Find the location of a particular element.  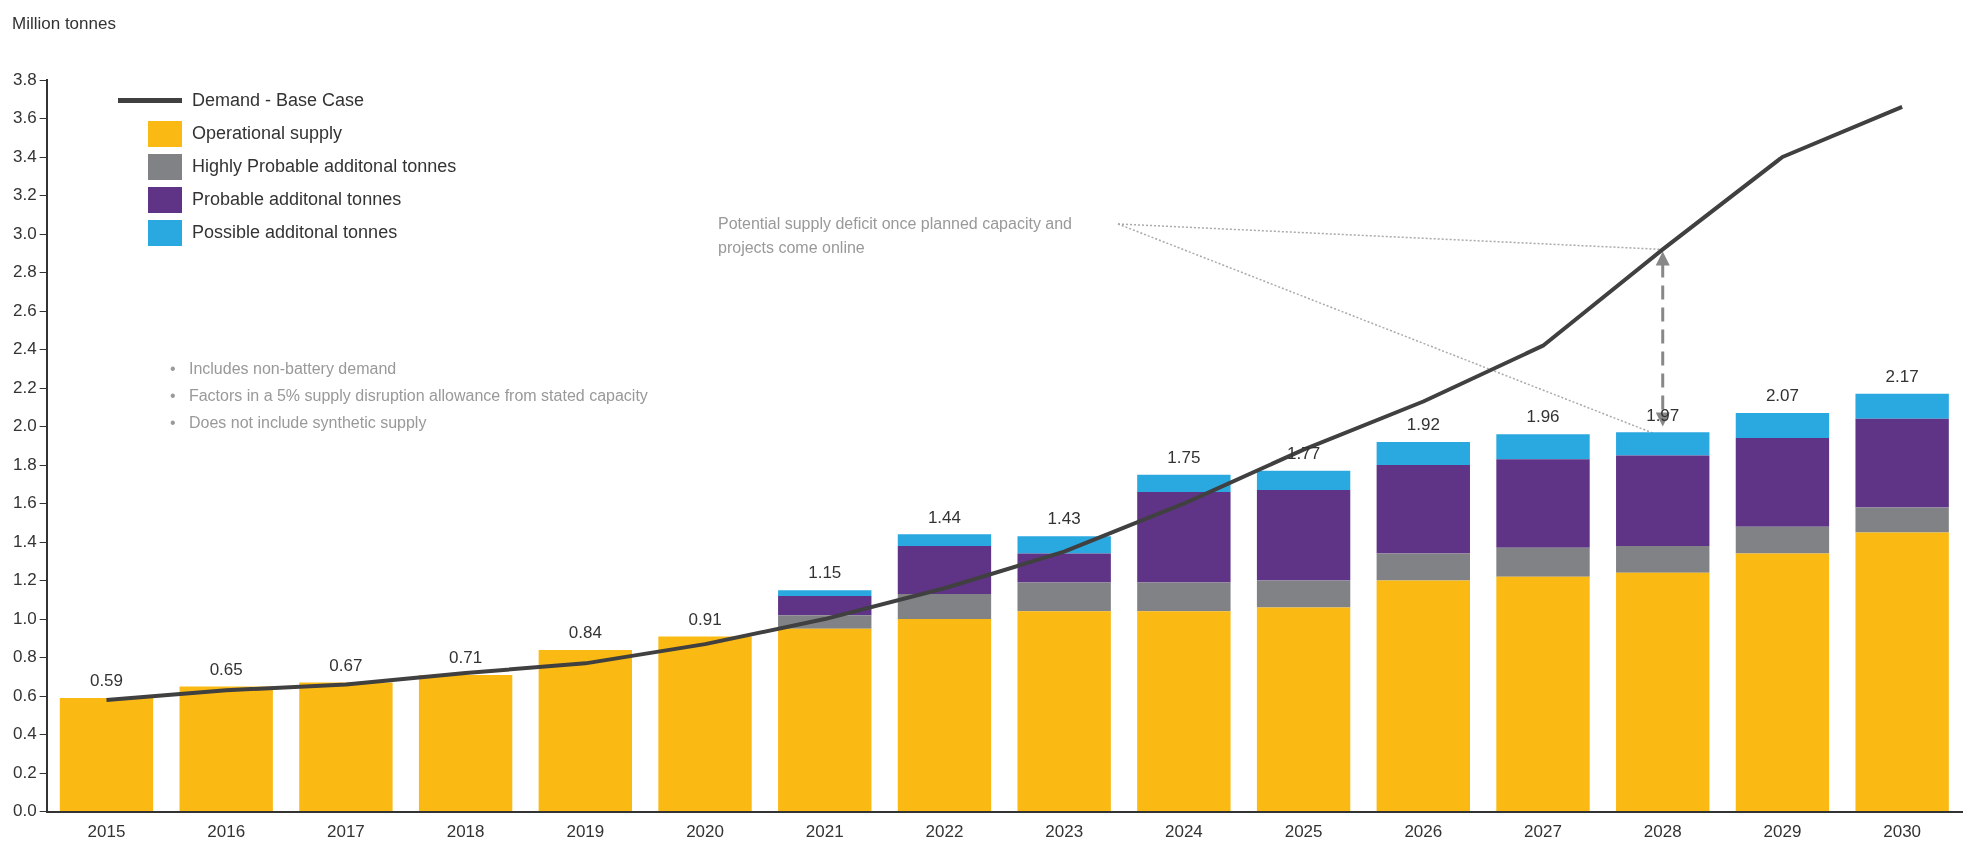

y-tick-label: 3.2 is located at coordinates (24, 195).